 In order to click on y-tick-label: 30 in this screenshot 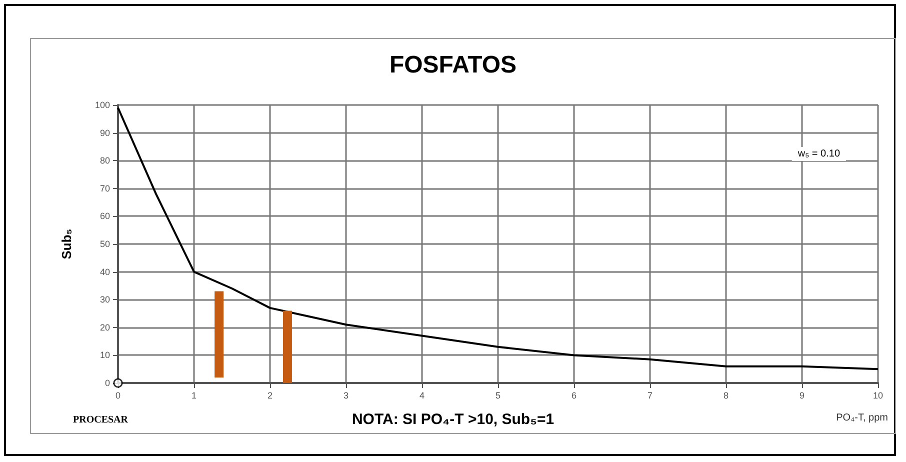, I will do `click(105, 299)`.